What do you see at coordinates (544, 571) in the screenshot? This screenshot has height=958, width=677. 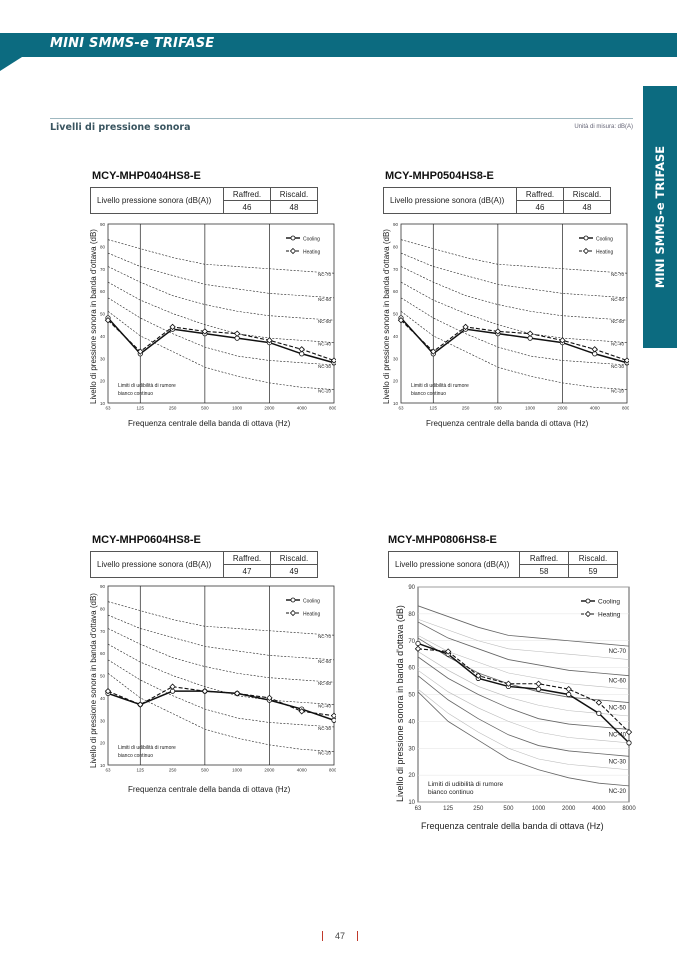 I see `spec-value-cooling: 58` at bounding box center [544, 571].